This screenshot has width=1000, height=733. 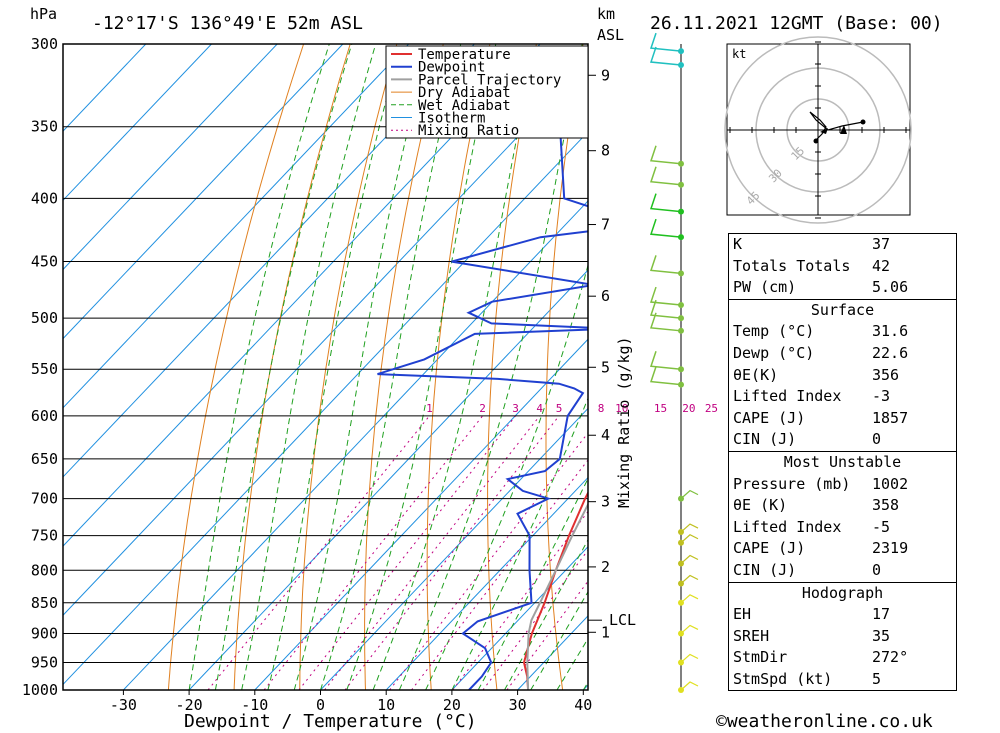 I want to click on index-label: StmDir, so click(x=760, y=657).